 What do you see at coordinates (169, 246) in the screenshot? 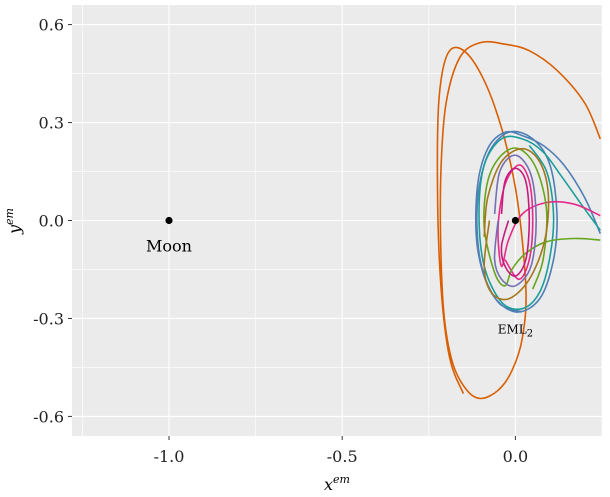
I see `moon-label: Moon` at bounding box center [169, 246].